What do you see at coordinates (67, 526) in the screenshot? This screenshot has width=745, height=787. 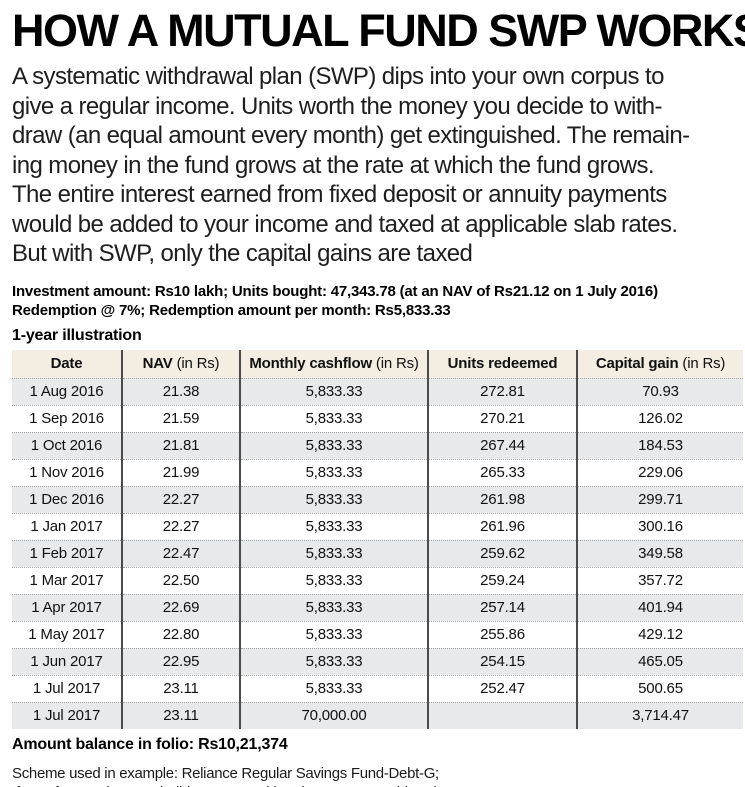 I see `table-cell: 1 Jan 2017` at bounding box center [67, 526].